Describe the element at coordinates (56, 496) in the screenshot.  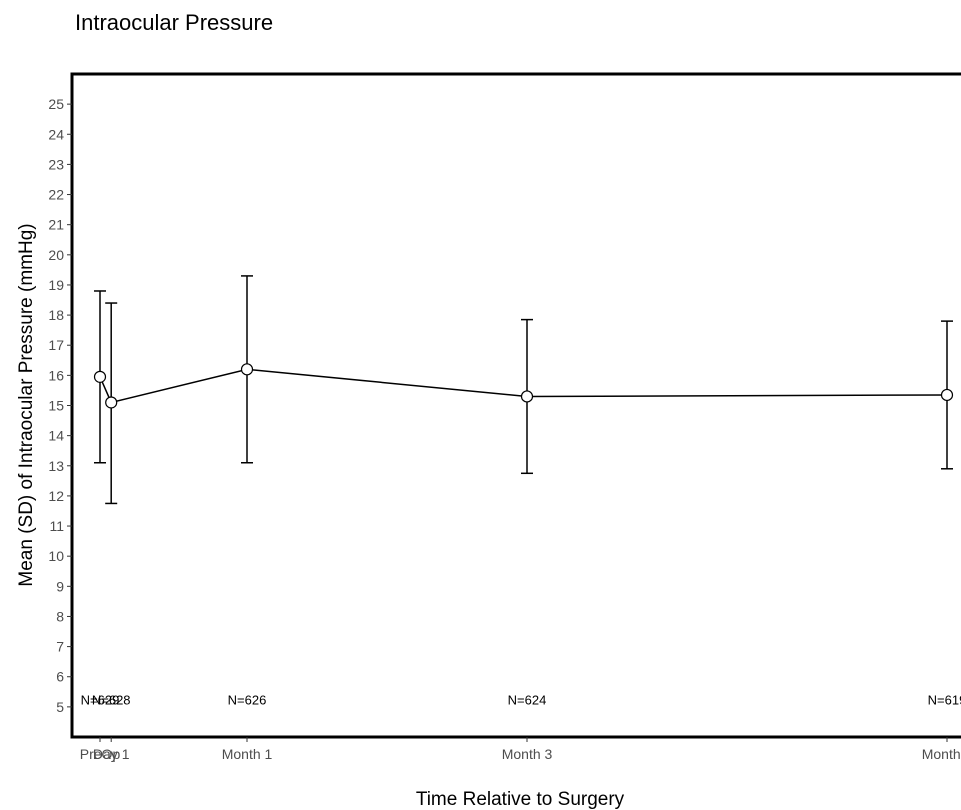
I see `y-tick-label: 12` at that location.